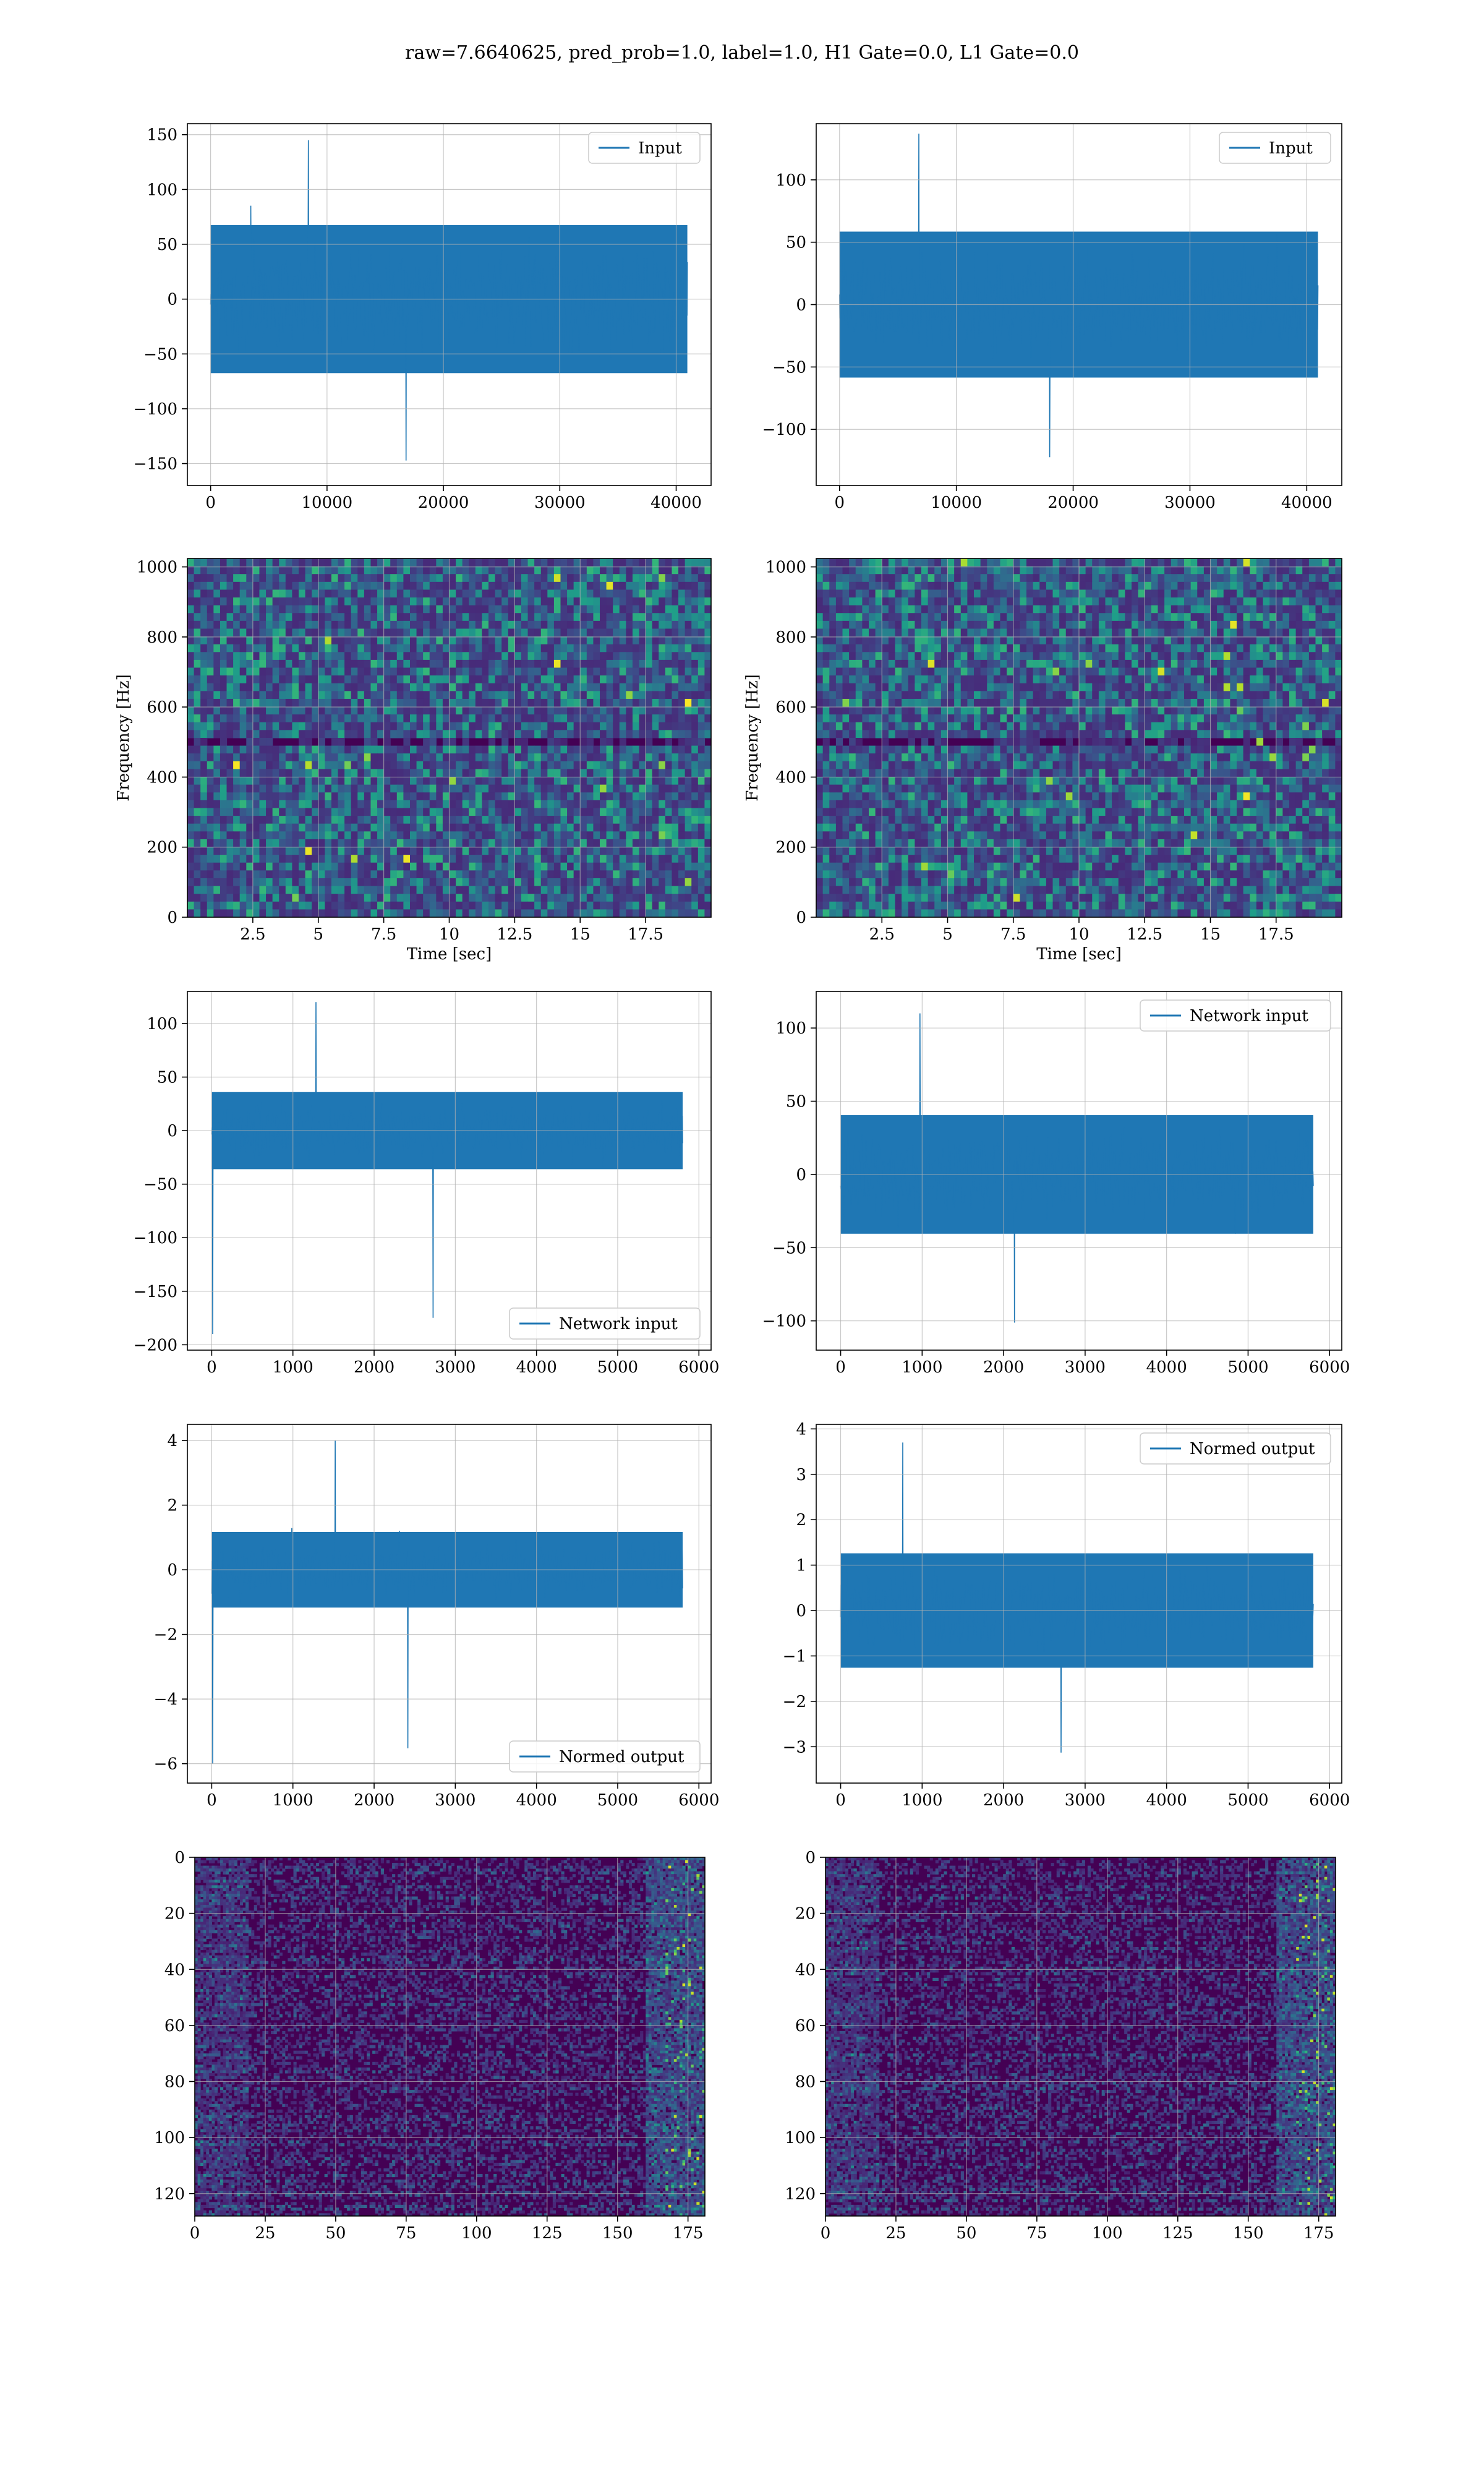 The width and height of the screenshot is (1484, 2477). I want to click on x-axis-label: Time [sec], so click(449, 954).